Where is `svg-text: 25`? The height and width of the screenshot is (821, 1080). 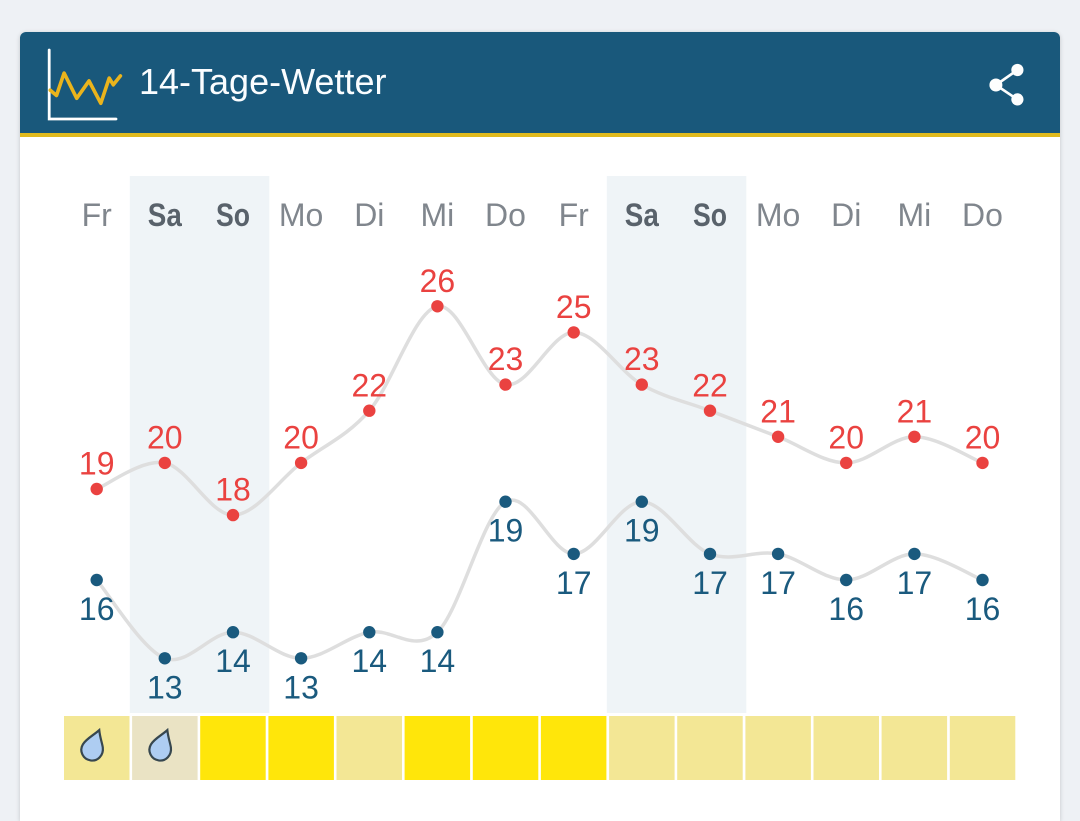
svg-text: 25 is located at coordinates (574, 307).